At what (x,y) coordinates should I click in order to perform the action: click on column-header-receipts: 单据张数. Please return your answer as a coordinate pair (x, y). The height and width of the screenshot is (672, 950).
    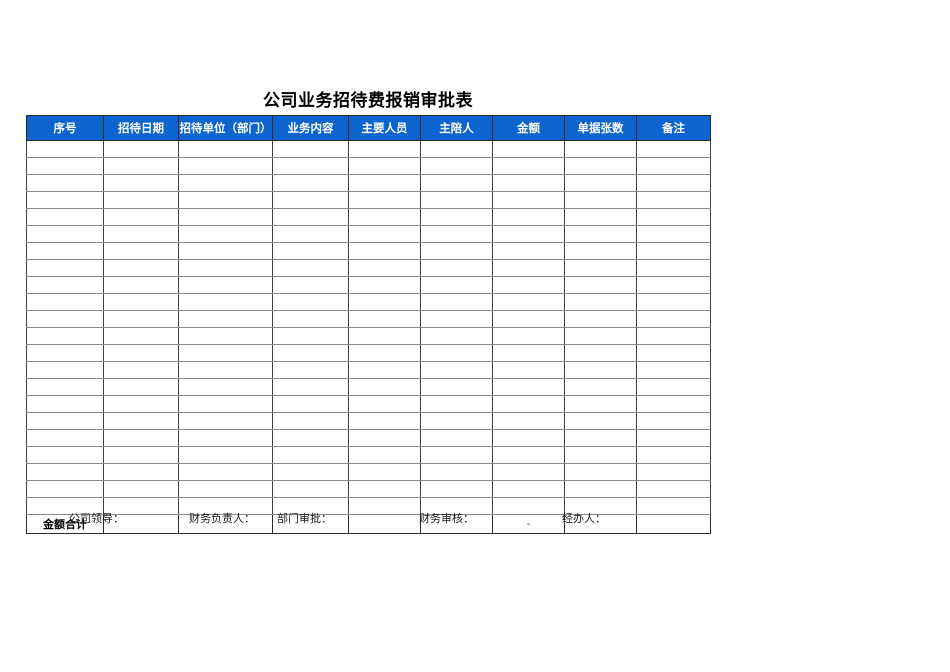
    Looking at the image, I should click on (600, 128).